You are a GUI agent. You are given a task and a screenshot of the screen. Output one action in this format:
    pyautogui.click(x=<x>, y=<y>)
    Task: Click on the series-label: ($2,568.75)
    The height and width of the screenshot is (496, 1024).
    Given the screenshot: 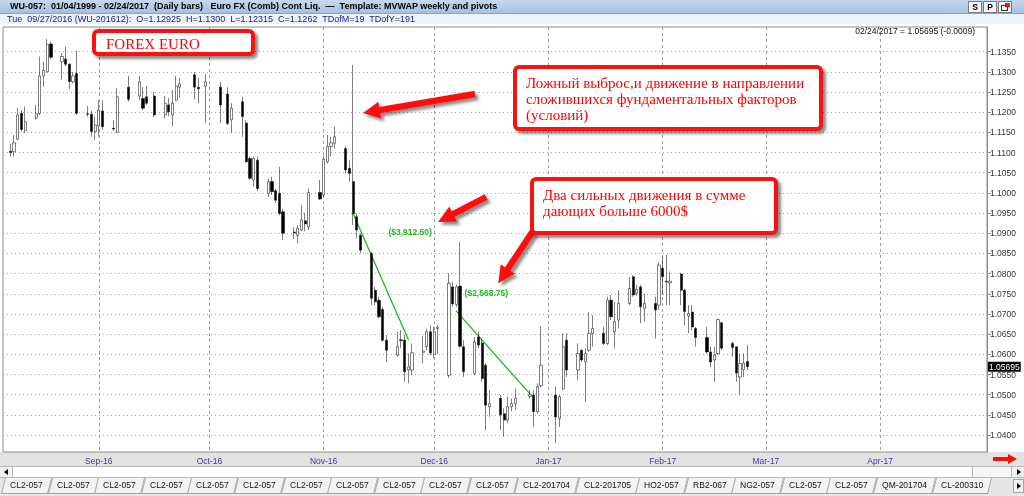 What is the action you would take?
    pyautogui.click(x=486, y=293)
    